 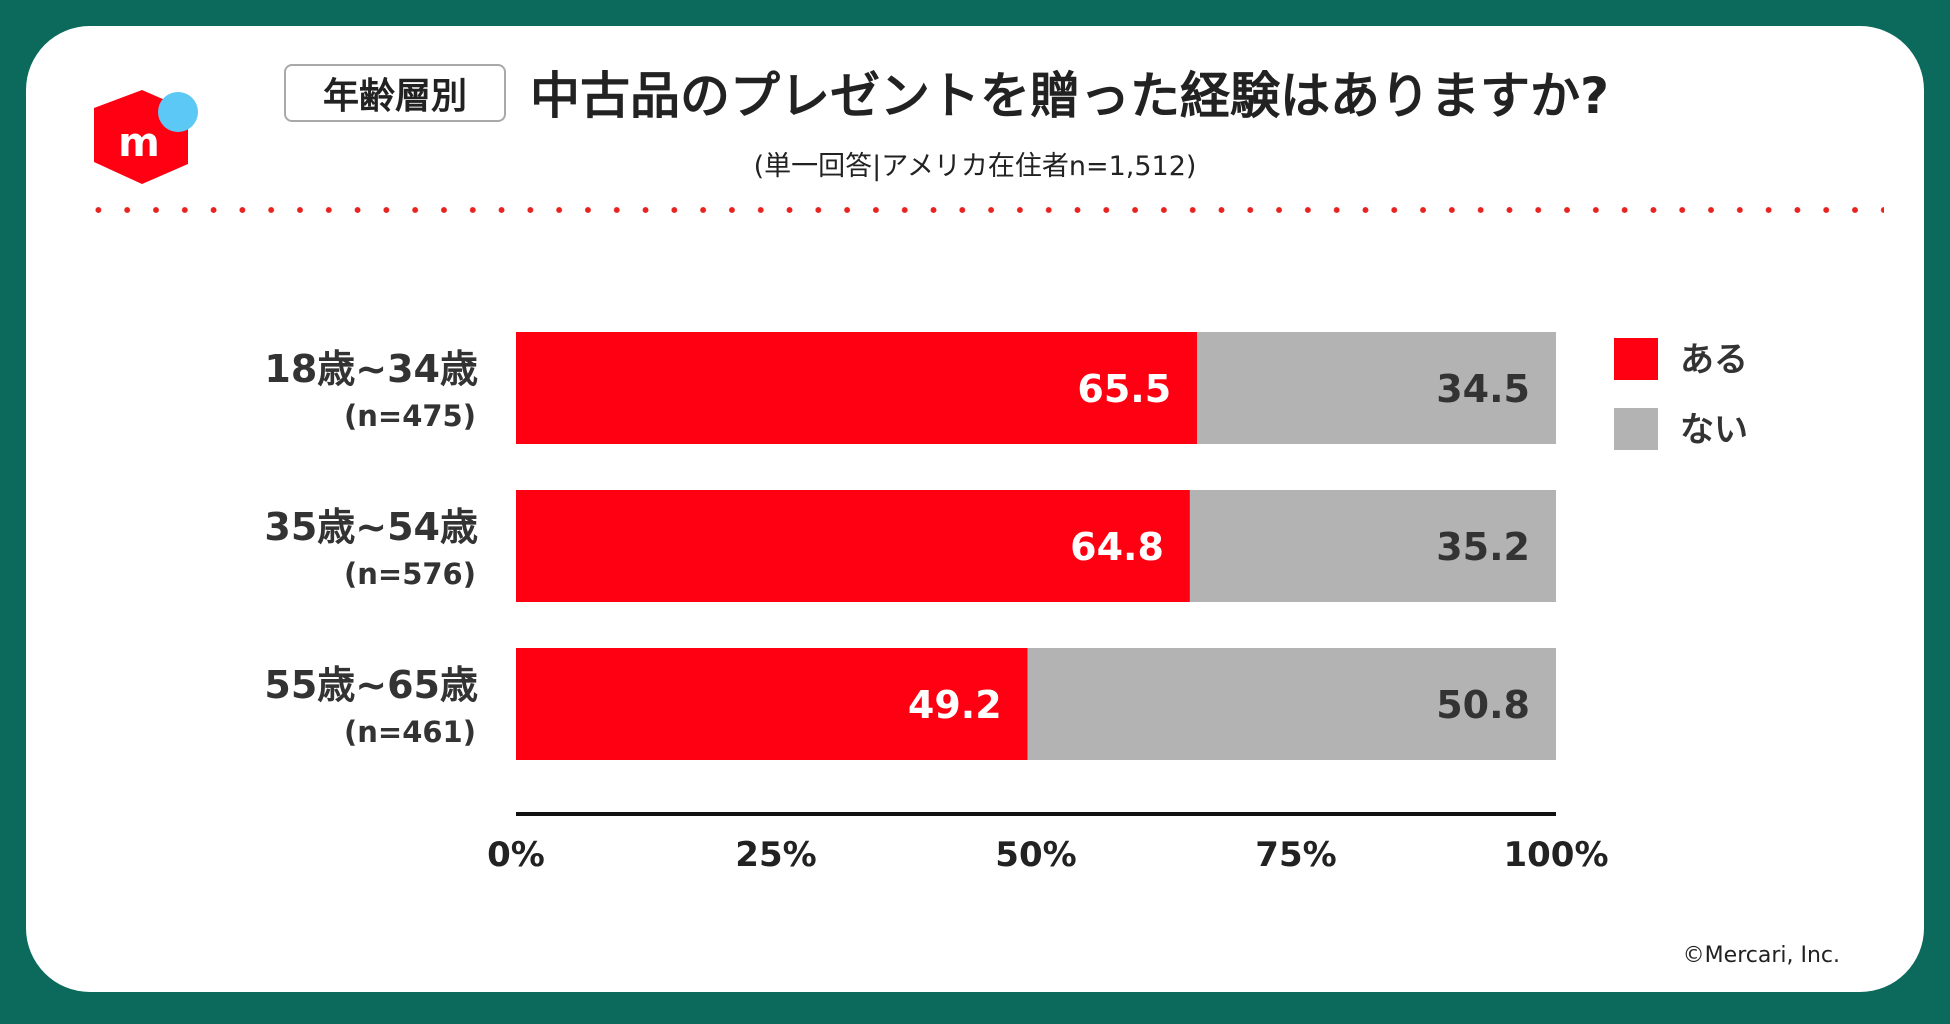 What do you see at coordinates (410, 416) in the screenshot?
I see `category-sample-size: (n=475)` at bounding box center [410, 416].